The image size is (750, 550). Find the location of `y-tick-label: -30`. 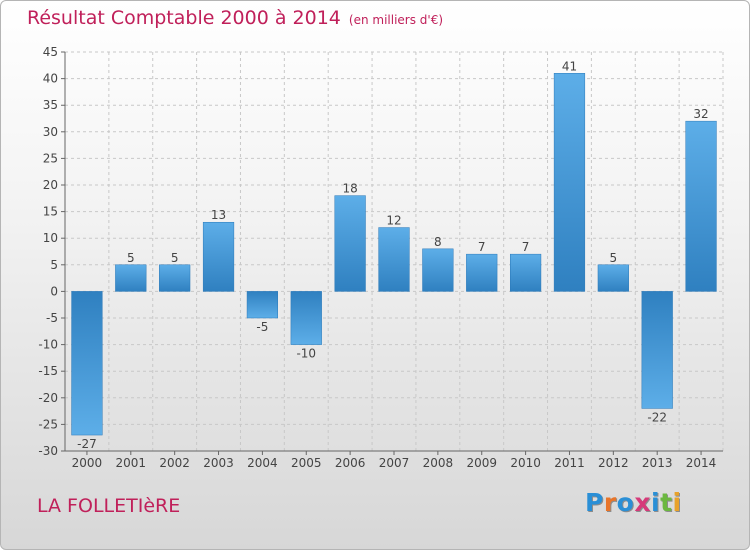

y-tick-label: -30 is located at coordinates (48, 451).